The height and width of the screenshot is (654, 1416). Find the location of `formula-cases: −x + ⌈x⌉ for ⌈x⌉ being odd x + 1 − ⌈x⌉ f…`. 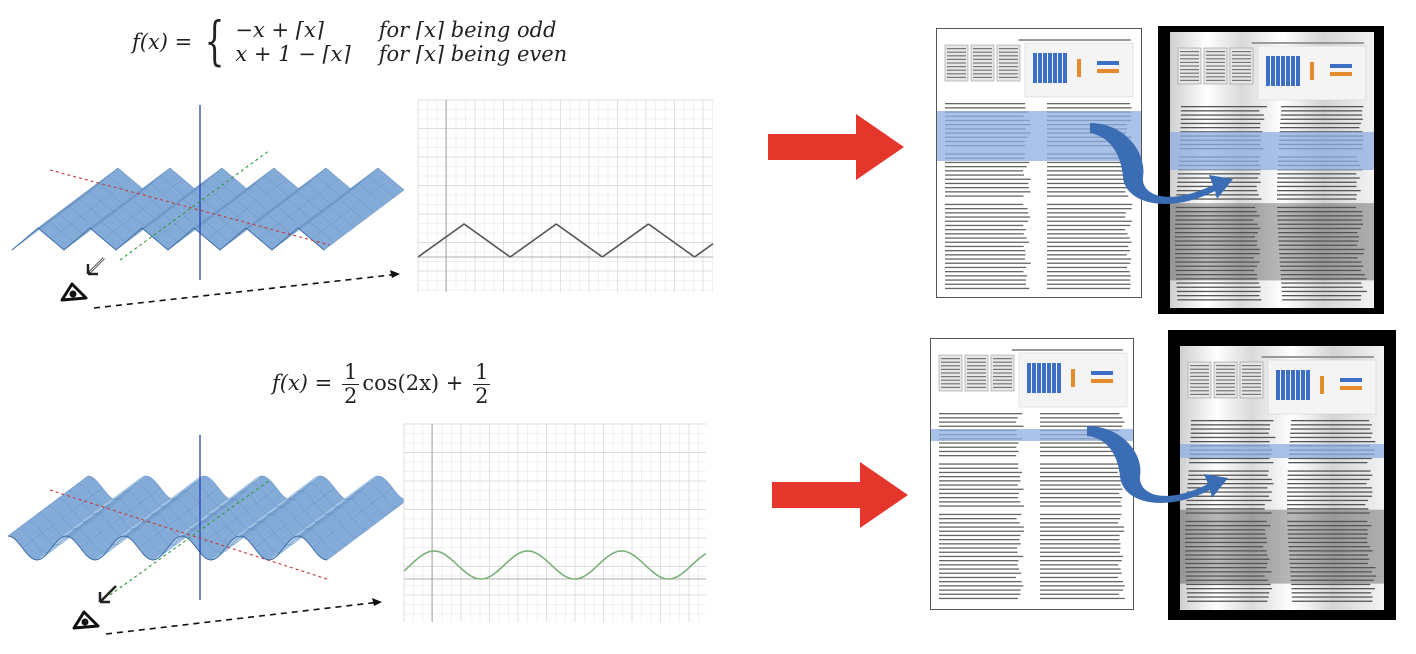

formula-cases: −x + ⌈x⌉ for ⌈x⌉ being odd x + 1 − ⌈x⌉ f… is located at coordinates (401, 42).